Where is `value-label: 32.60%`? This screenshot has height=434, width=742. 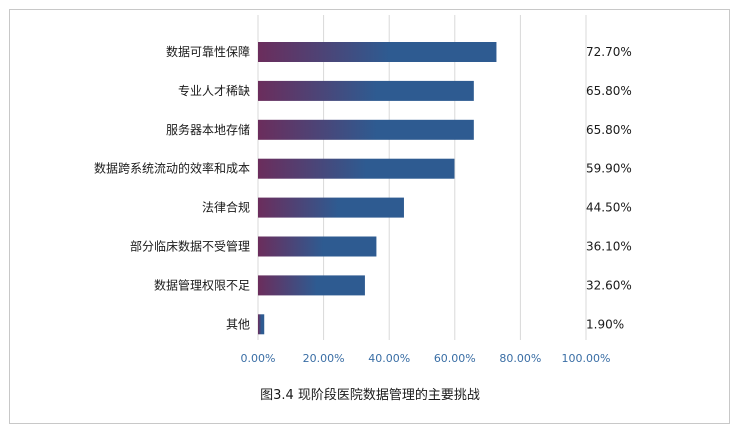
value-label: 32.60% is located at coordinates (609, 285).